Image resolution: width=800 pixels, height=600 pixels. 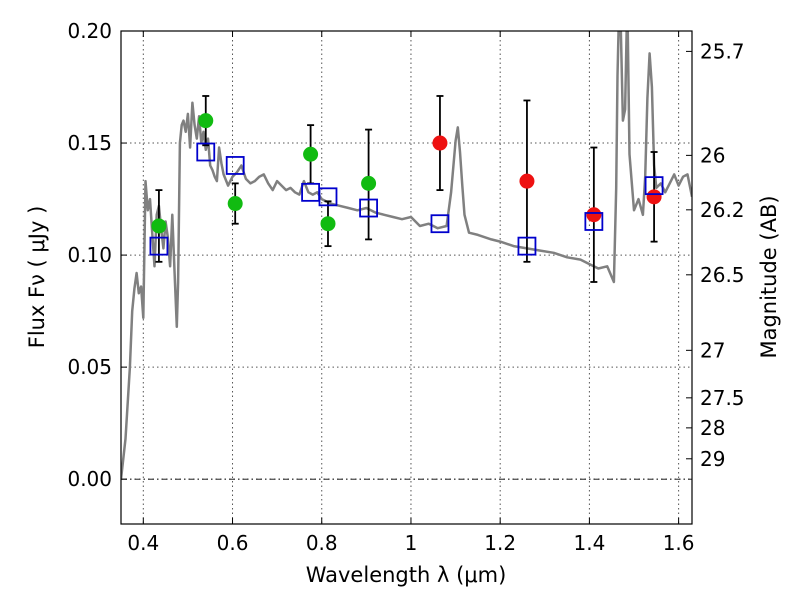 What do you see at coordinates (722, 275) in the screenshot?
I see `mag-tick-label: 26.5` at bounding box center [722, 275].